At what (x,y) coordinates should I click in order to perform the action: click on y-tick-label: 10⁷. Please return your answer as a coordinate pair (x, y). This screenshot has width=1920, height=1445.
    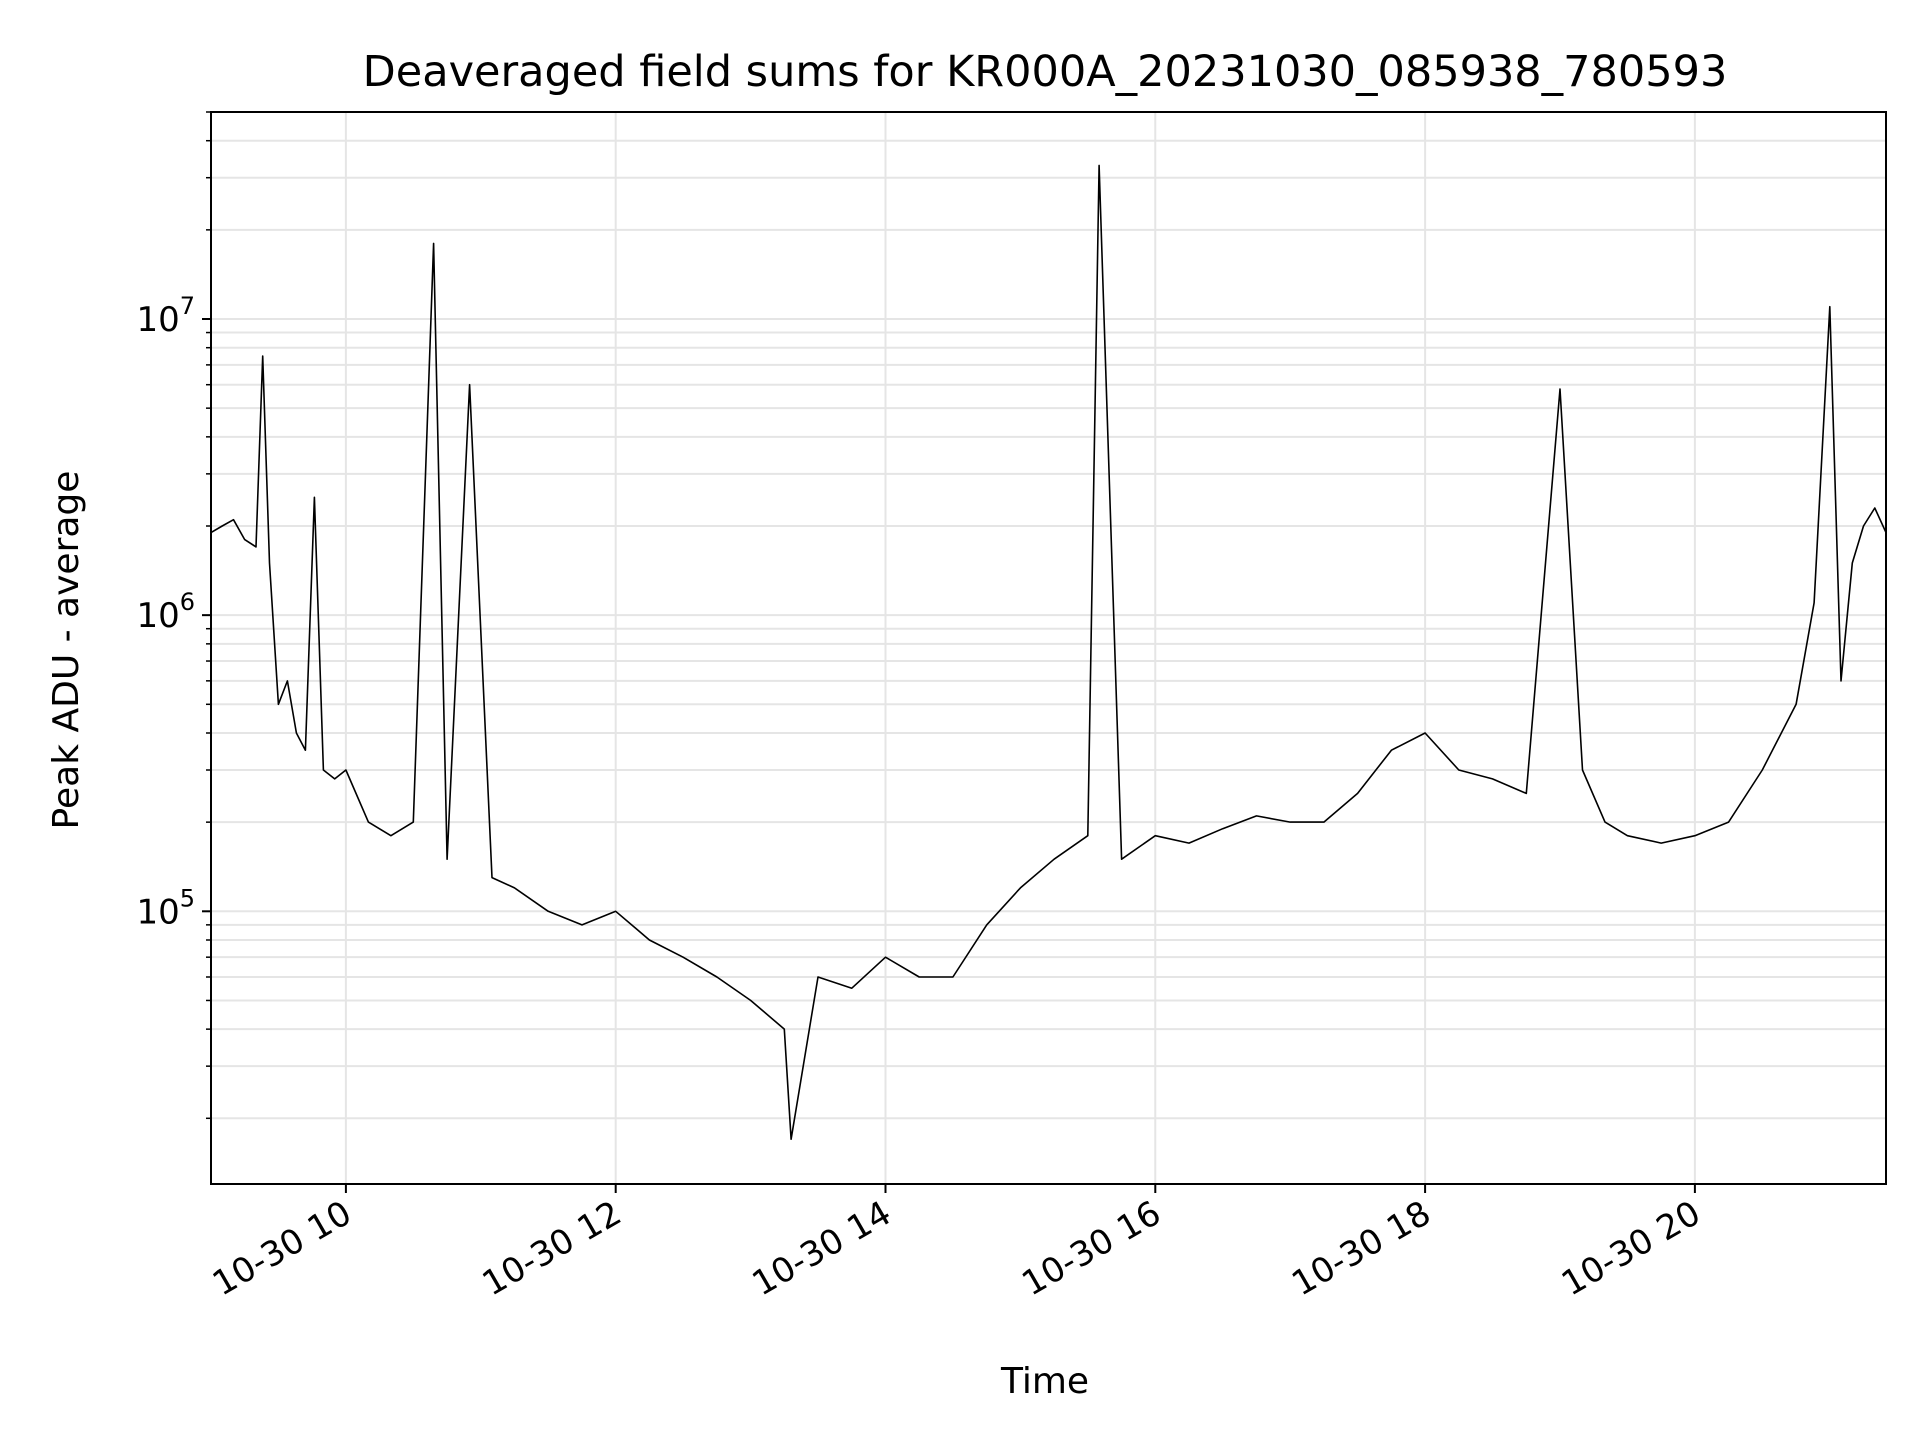
    Looking at the image, I should click on (165, 316).